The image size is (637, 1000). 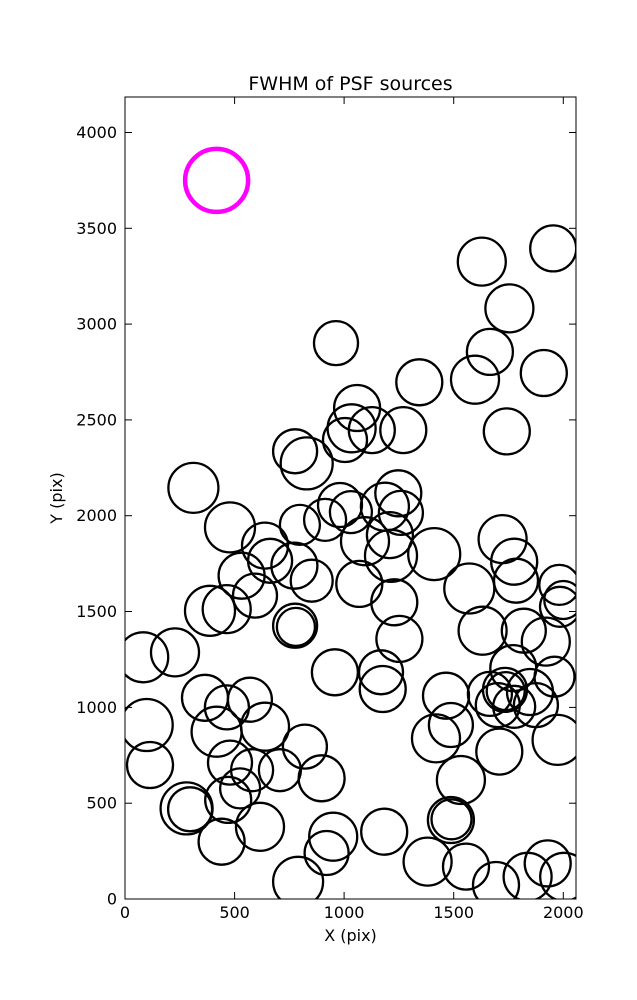 I want to click on y-tick-label: 4000, so click(x=96, y=132).